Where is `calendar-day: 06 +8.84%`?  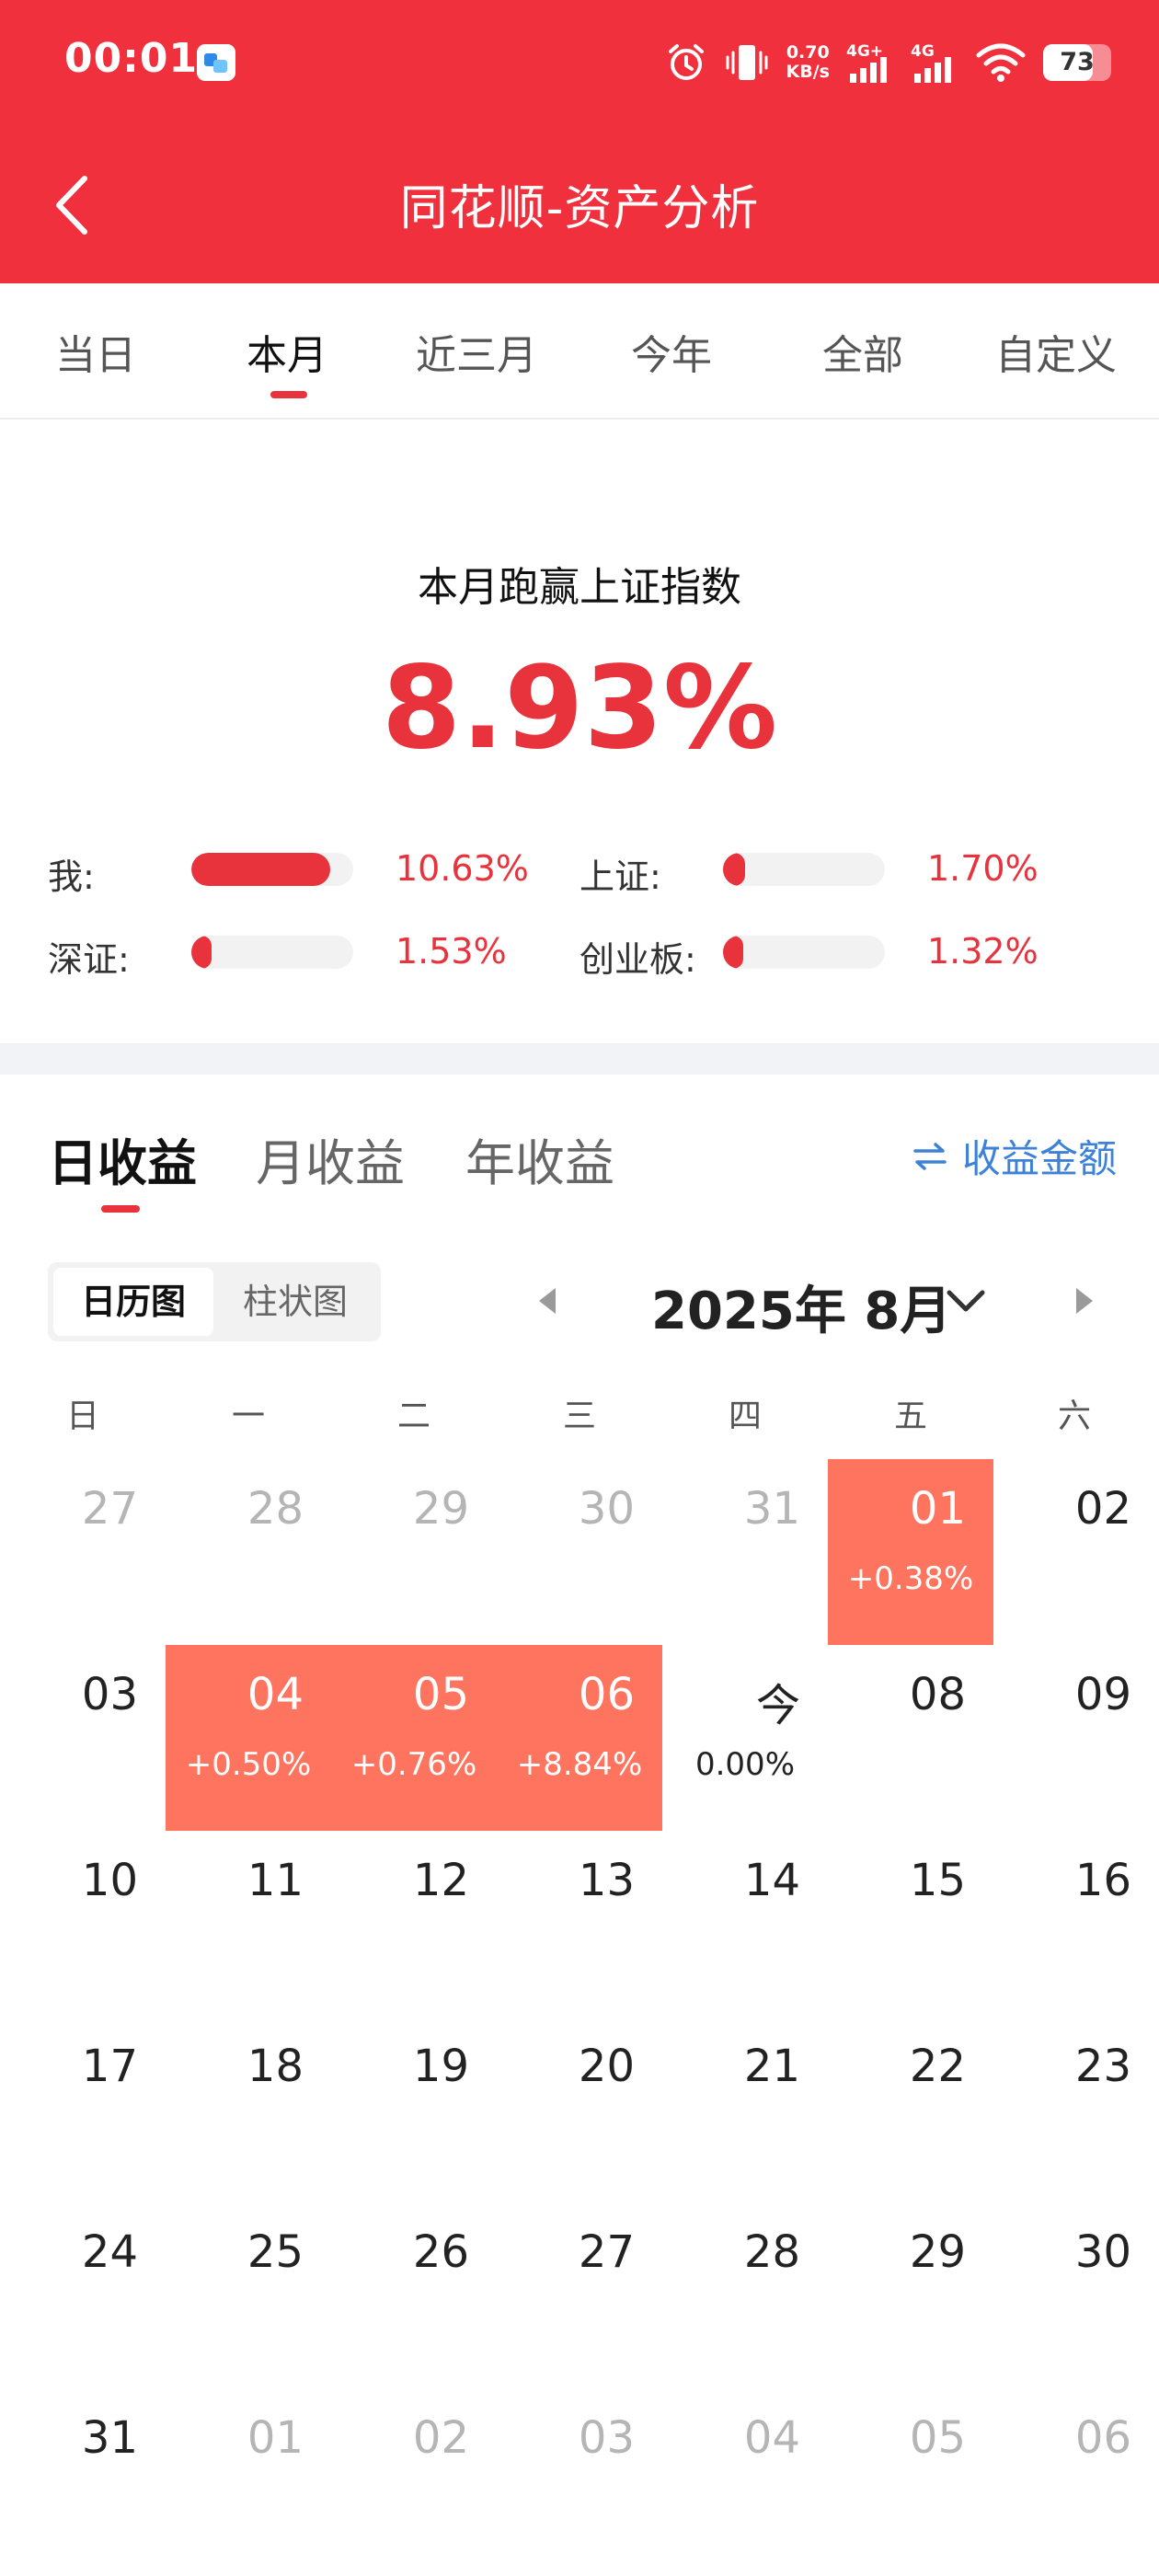 calendar-day: 06 +8.84% is located at coordinates (579, 1738).